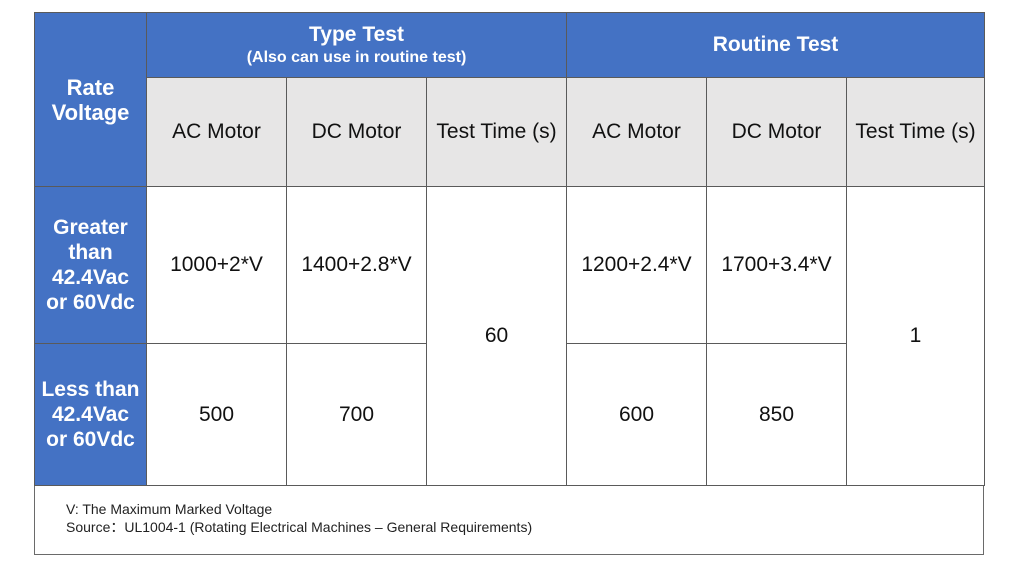  I want to click on type-ac-value: 500, so click(216, 414).